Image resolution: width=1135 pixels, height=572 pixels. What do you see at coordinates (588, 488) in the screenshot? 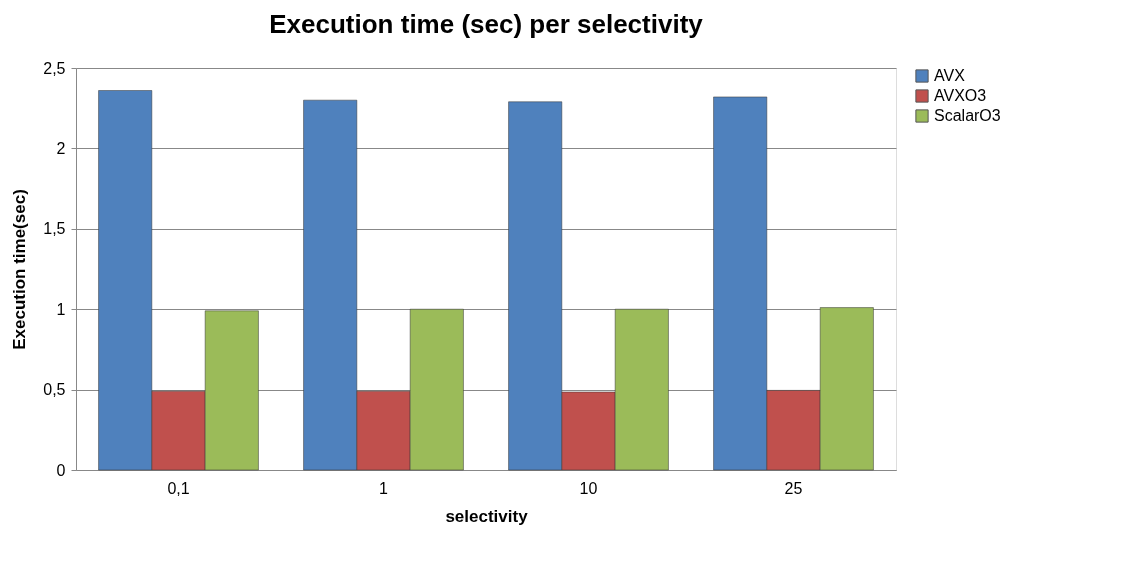
I see `x-tick-label: 10` at bounding box center [588, 488].